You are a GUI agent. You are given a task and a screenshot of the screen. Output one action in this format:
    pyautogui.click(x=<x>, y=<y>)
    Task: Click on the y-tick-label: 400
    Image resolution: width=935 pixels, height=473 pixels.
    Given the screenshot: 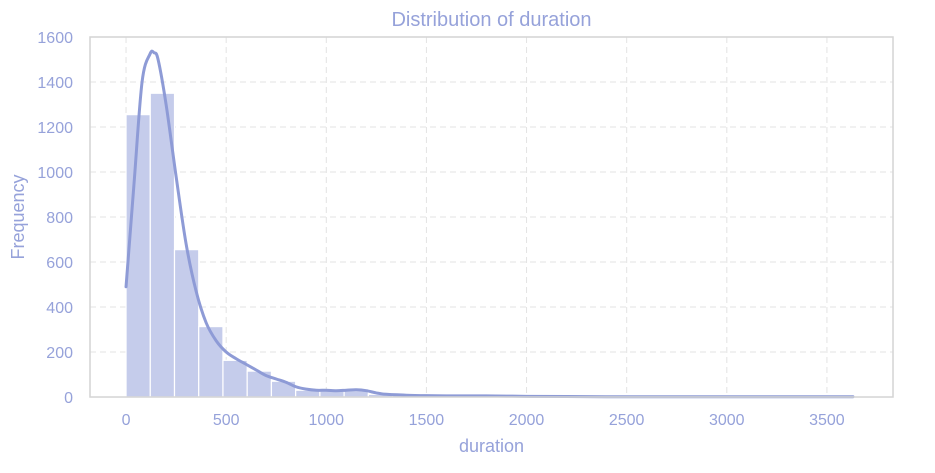 What is the action you would take?
    pyautogui.click(x=59, y=308)
    